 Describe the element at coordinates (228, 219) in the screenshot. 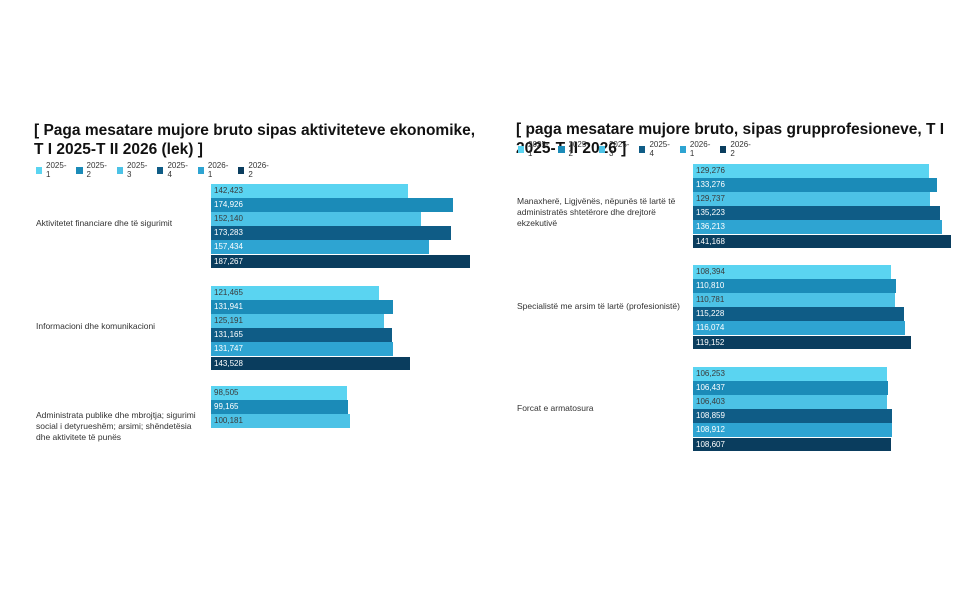

I see `data-label: 152,140` at that location.